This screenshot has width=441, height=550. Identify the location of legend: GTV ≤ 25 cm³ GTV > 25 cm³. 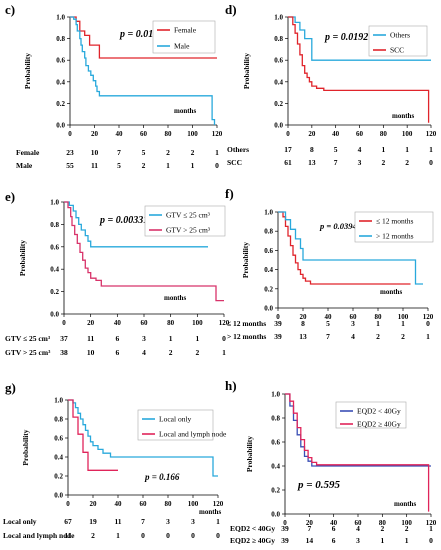
(185, 221).